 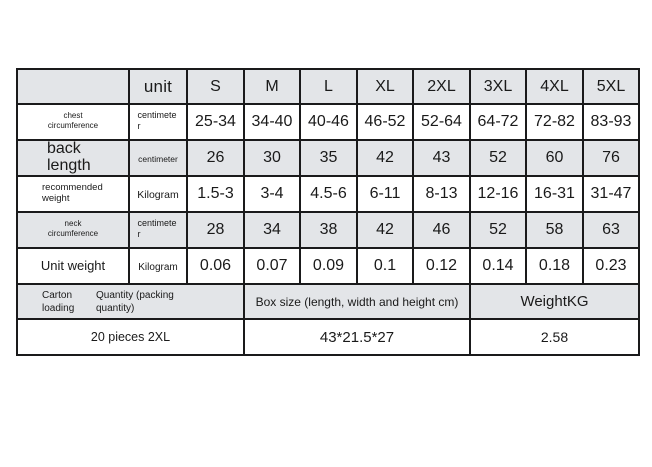 I want to click on size-header-m: M, so click(x=272, y=86).